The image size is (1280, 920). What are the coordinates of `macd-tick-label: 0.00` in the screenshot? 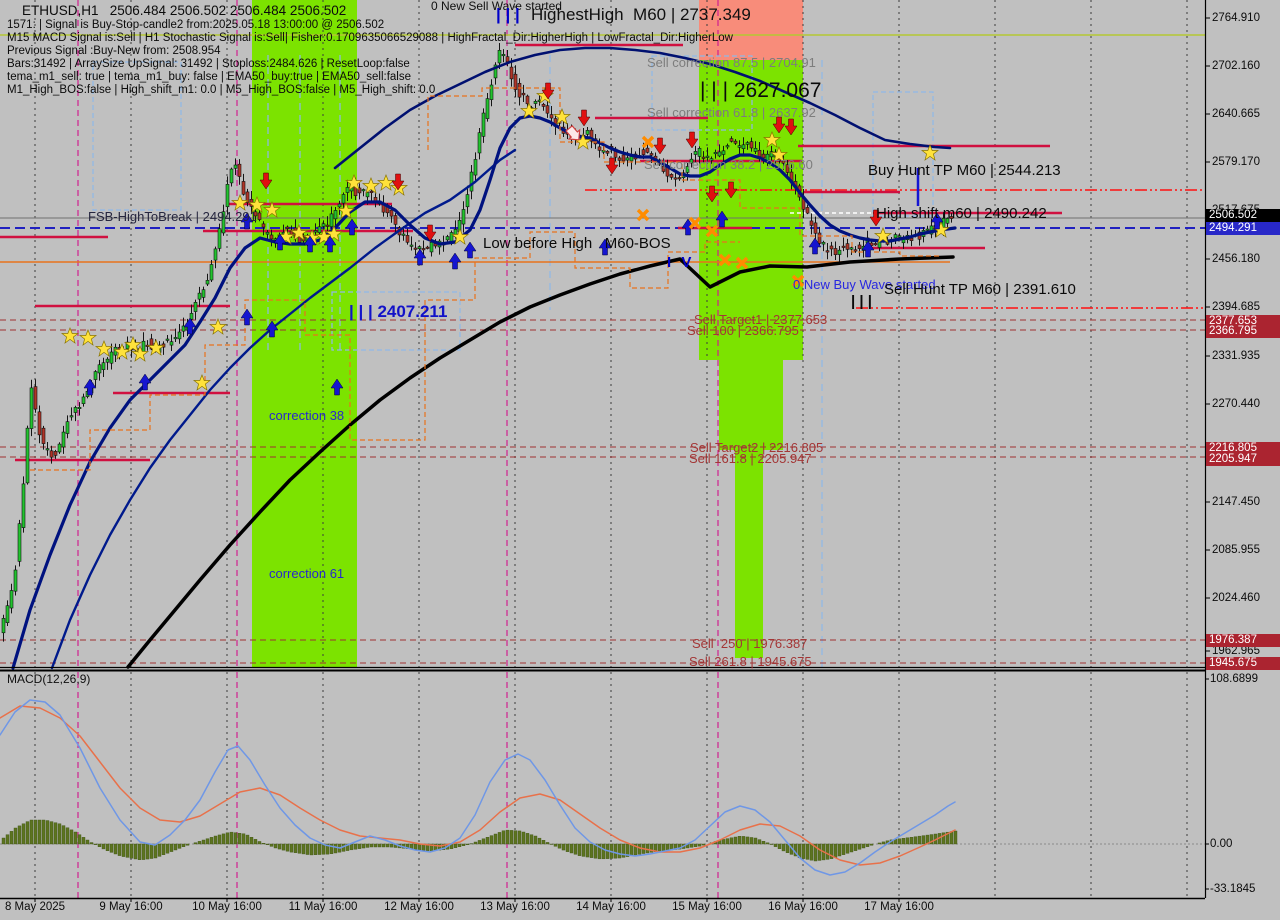 It's located at (1221, 844).